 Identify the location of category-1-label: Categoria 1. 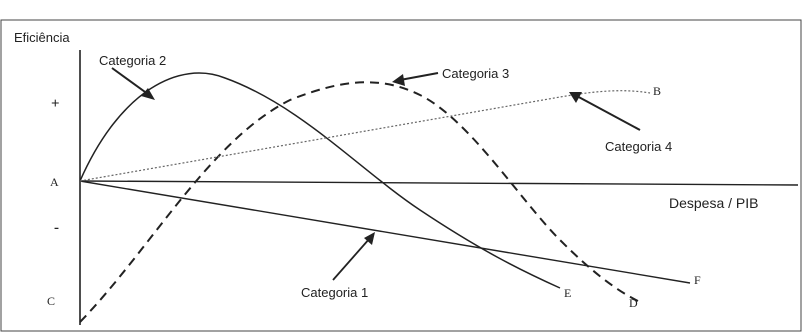
(334, 292).